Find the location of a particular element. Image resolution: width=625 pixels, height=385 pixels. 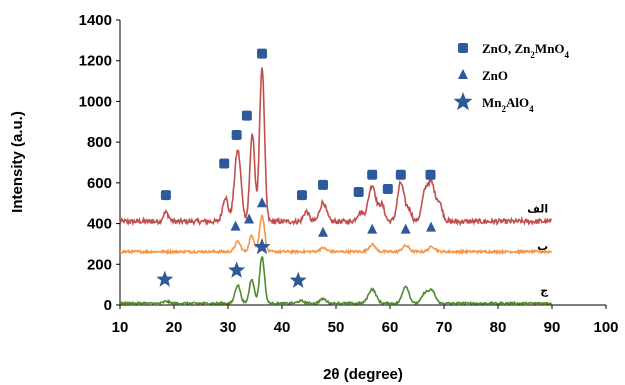

curve-label: ب is located at coordinates (542, 246).